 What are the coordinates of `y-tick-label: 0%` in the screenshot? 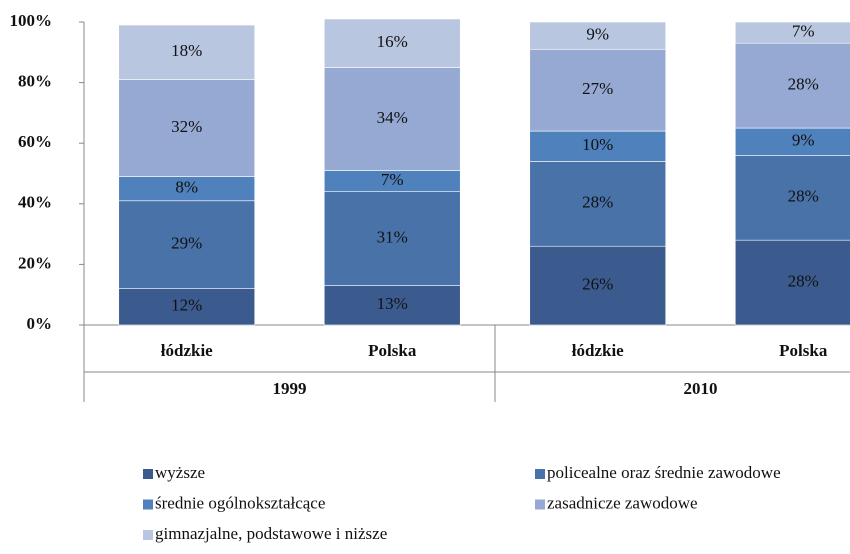 It's located at (40, 323).